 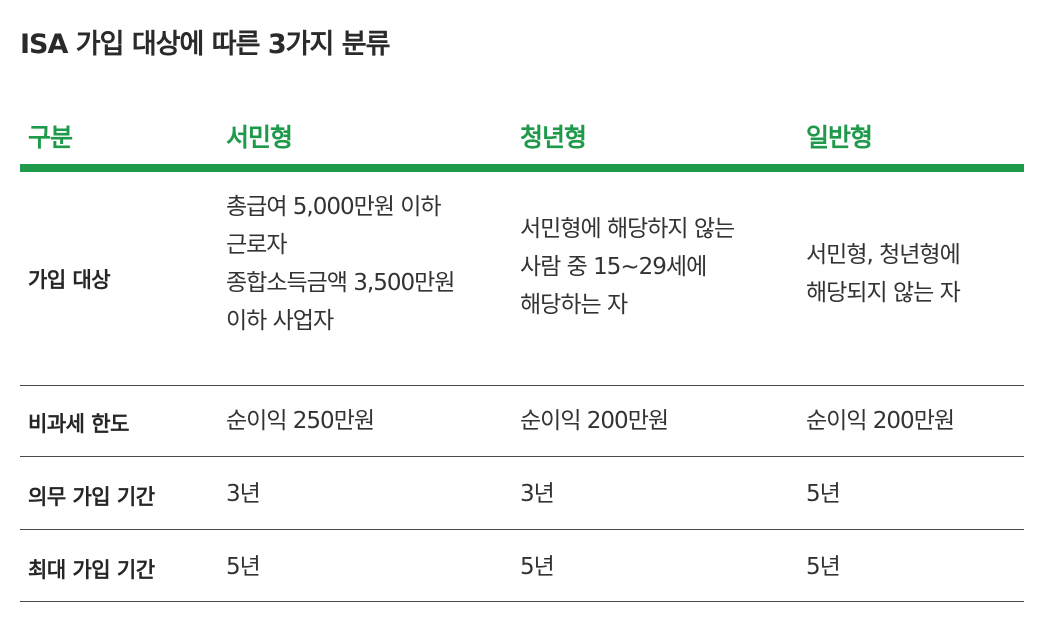 What do you see at coordinates (839, 137) in the screenshot?
I see `header-general: 일반형` at bounding box center [839, 137].